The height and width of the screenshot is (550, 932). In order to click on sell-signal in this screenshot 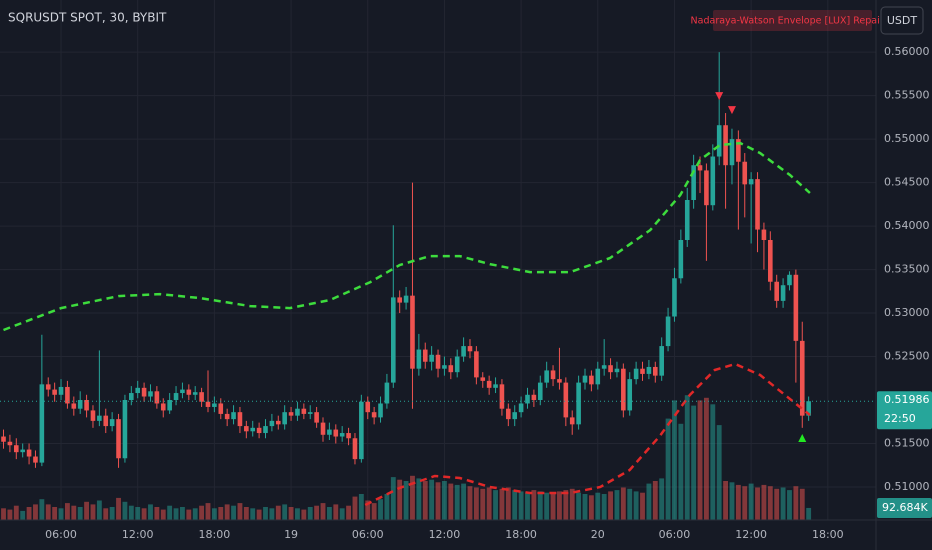, I will do `click(731, 110)`.